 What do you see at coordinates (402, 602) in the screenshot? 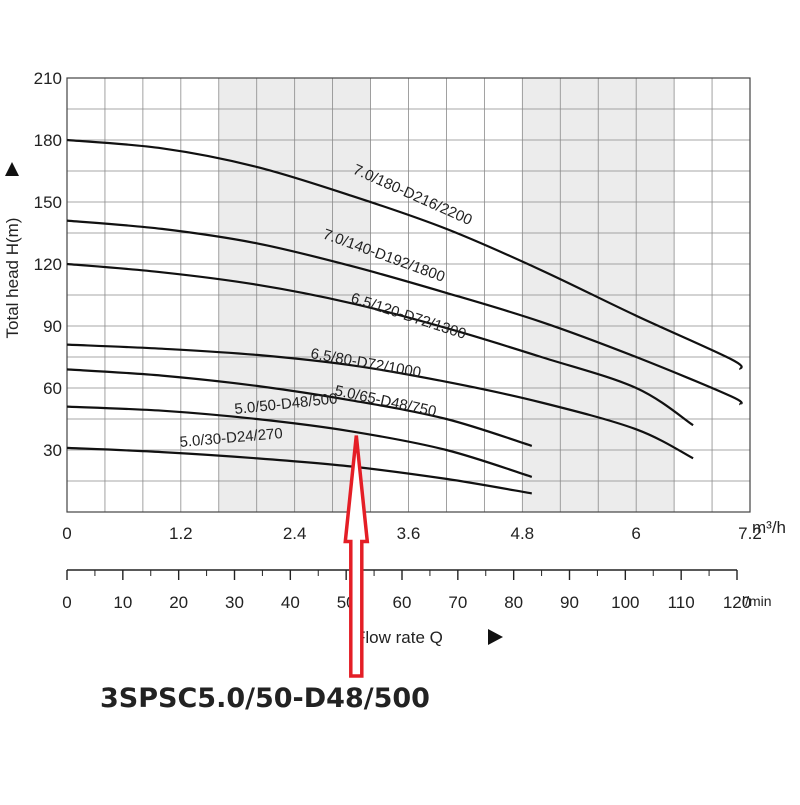
I see `x2-tick-label: 60` at bounding box center [402, 602].